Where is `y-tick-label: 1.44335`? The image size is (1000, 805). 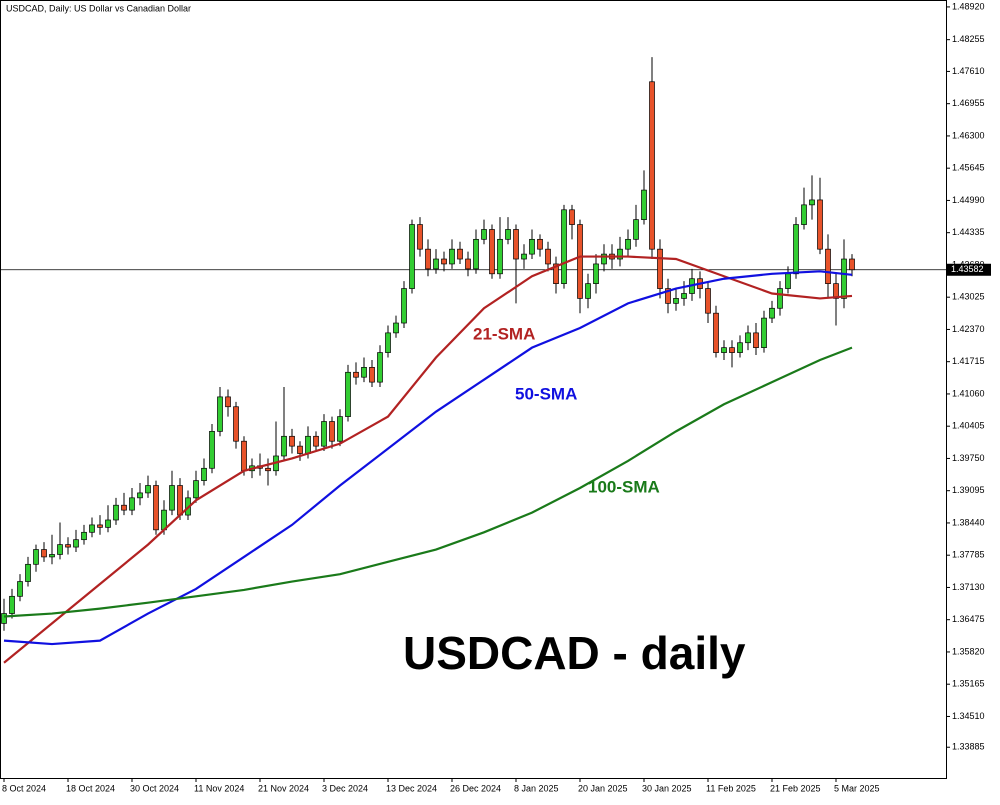 y-tick-label: 1.44335 is located at coordinates (968, 232).